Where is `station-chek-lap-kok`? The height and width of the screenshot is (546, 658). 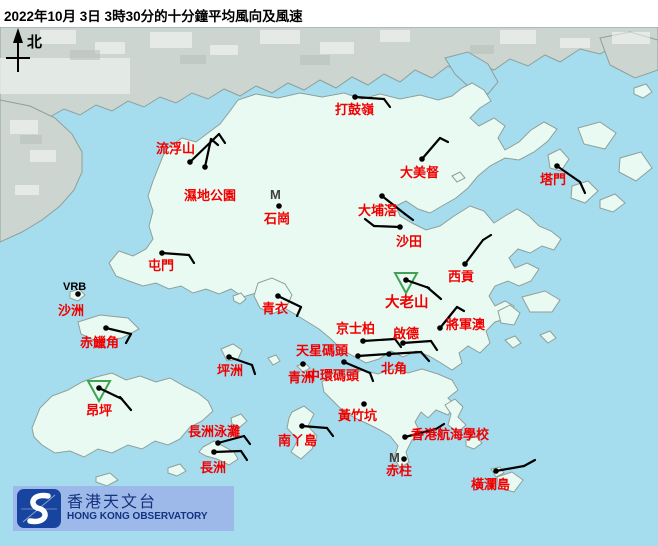
station-chek-lap-kok is located at coordinates (118, 335).